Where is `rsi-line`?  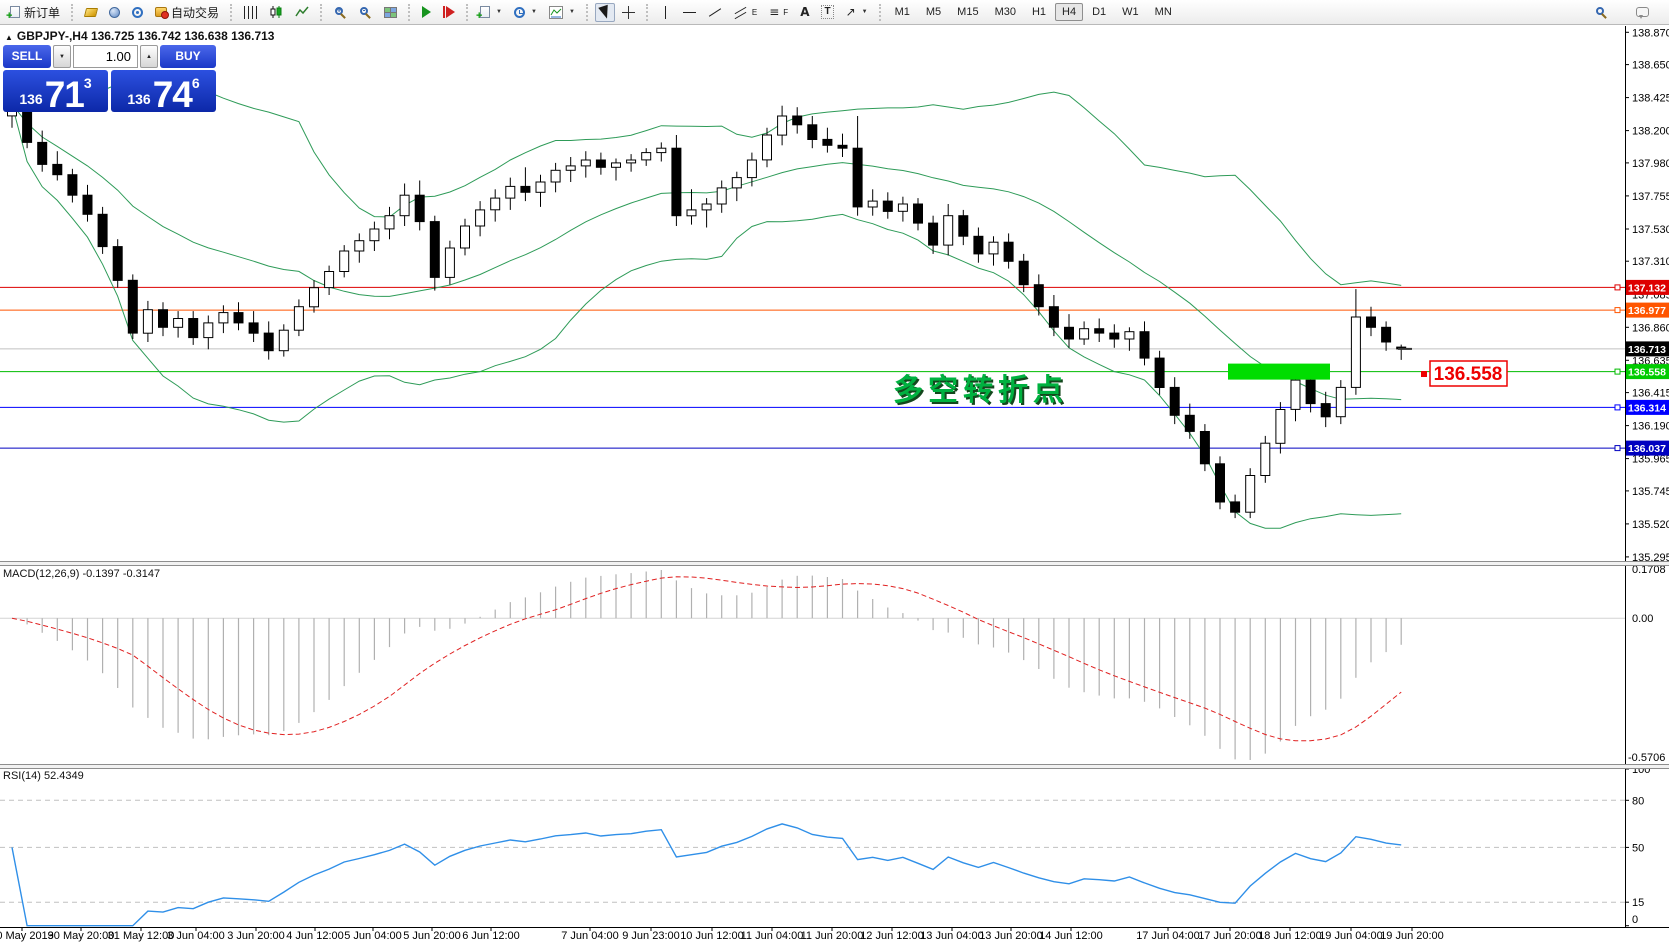 rsi-line is located at coordinates (706, 875).